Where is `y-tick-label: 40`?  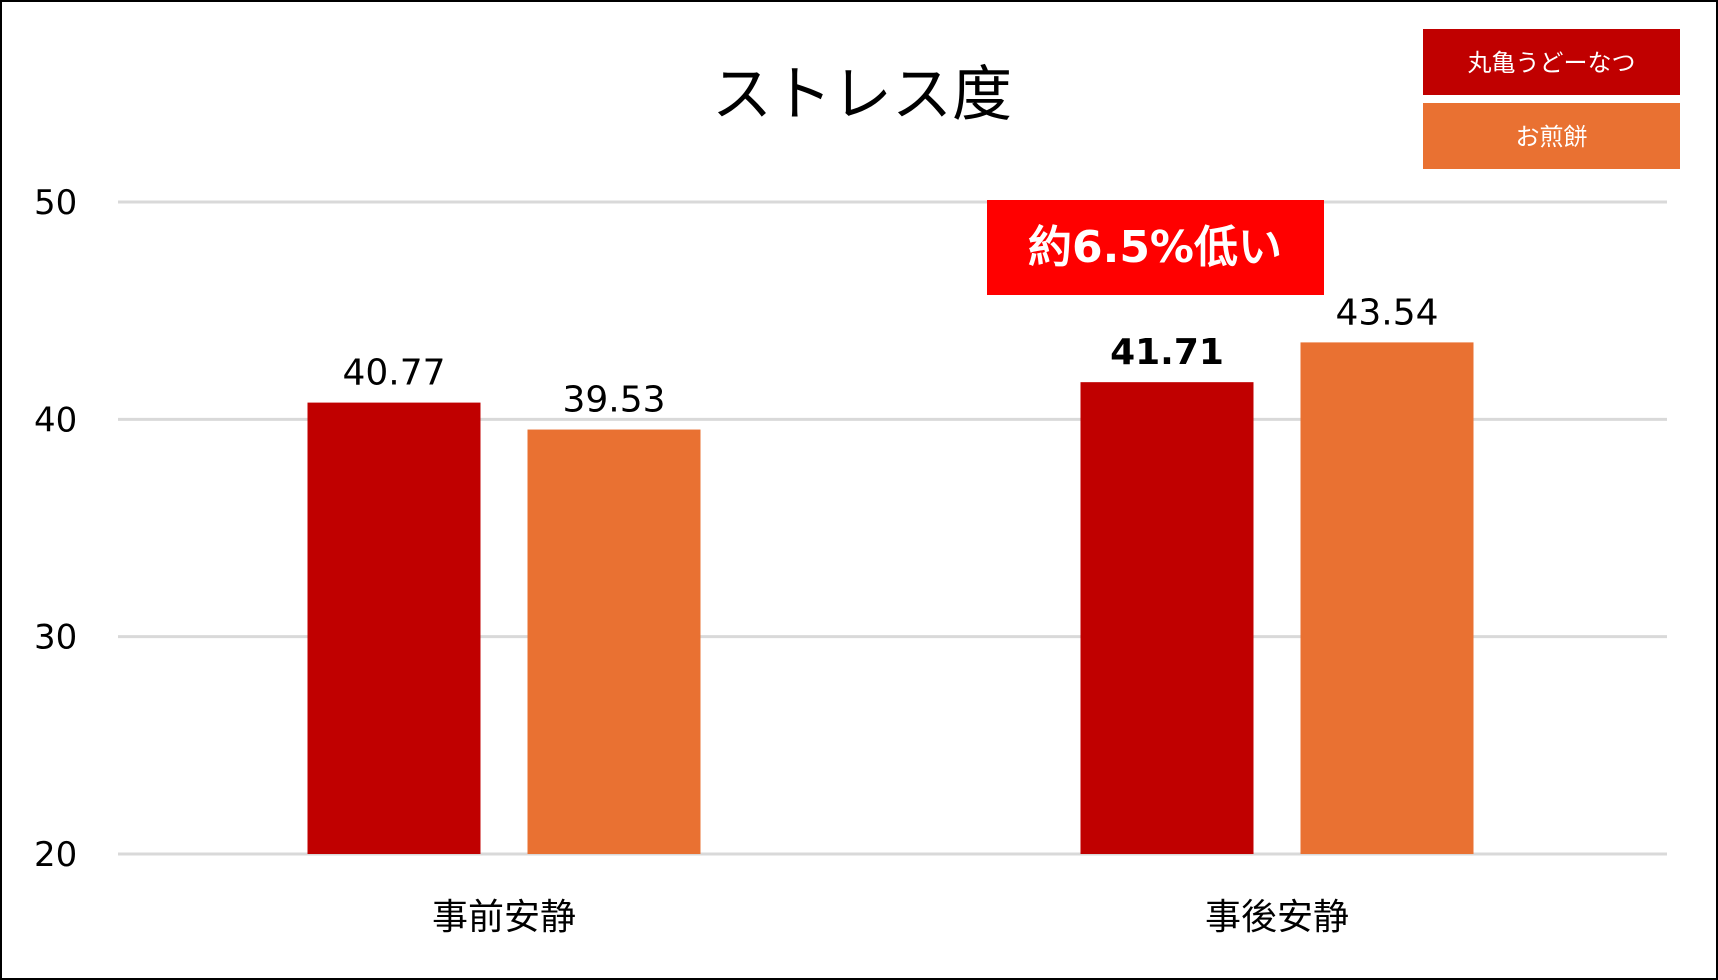 y-tick-label: 40 is located at coordinates (55, 420).